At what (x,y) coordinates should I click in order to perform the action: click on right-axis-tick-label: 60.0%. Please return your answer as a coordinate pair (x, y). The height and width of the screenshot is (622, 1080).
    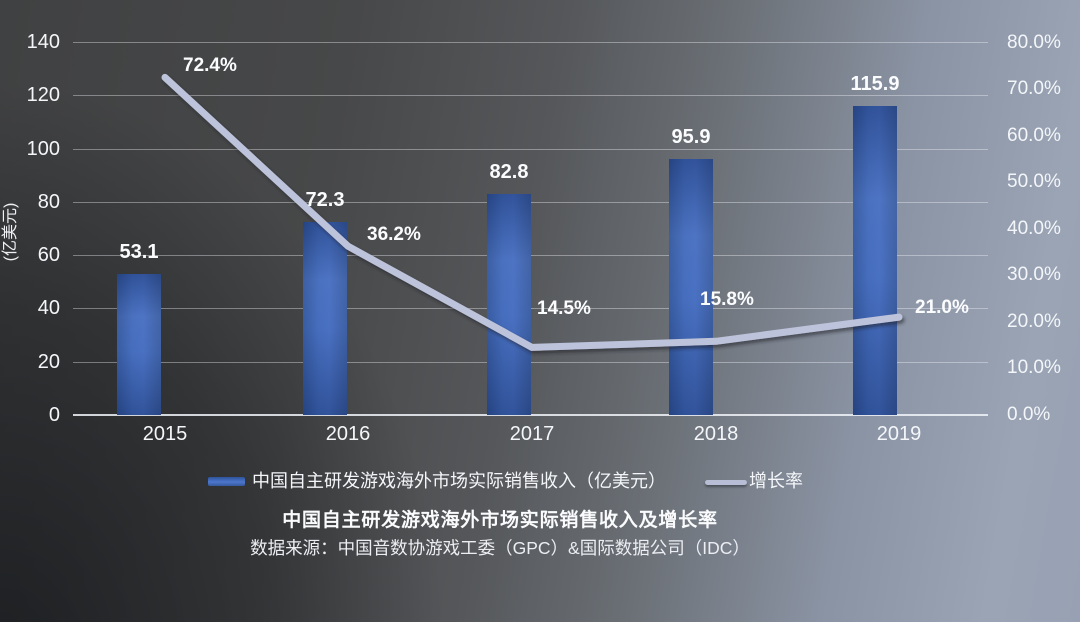
    Looking at the image, I should click on (1034, 135).